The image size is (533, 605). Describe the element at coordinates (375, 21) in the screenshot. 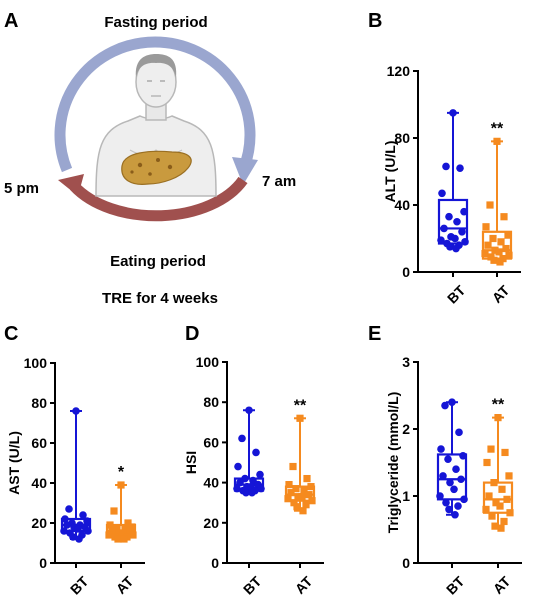

I see `panel-letter-b: B` at that location.